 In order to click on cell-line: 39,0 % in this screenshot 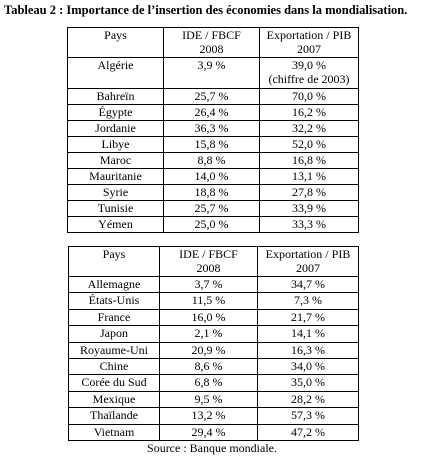, I will do `click(309, 65)`.